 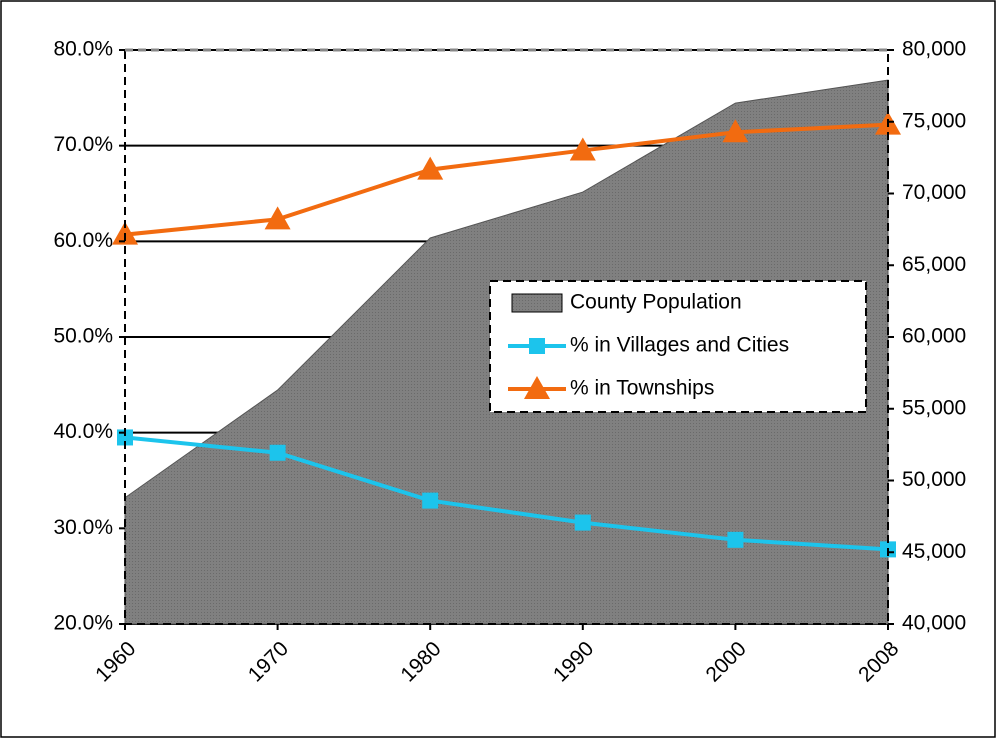 What do you see at coordinates (934, 120) in the screenshot?
I see `y2-tick-label: 75,000` at bounding box center [934, 120].